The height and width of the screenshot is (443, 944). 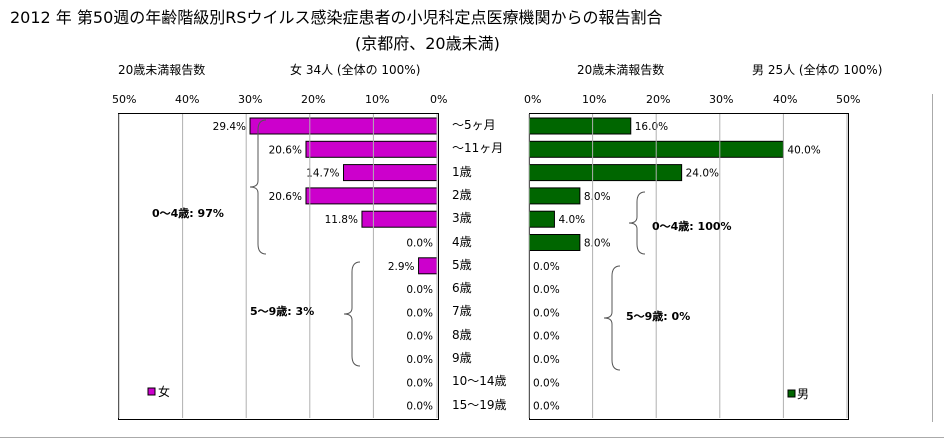 I want to click on left-legend-label: 女, so click(x=164, y=391).